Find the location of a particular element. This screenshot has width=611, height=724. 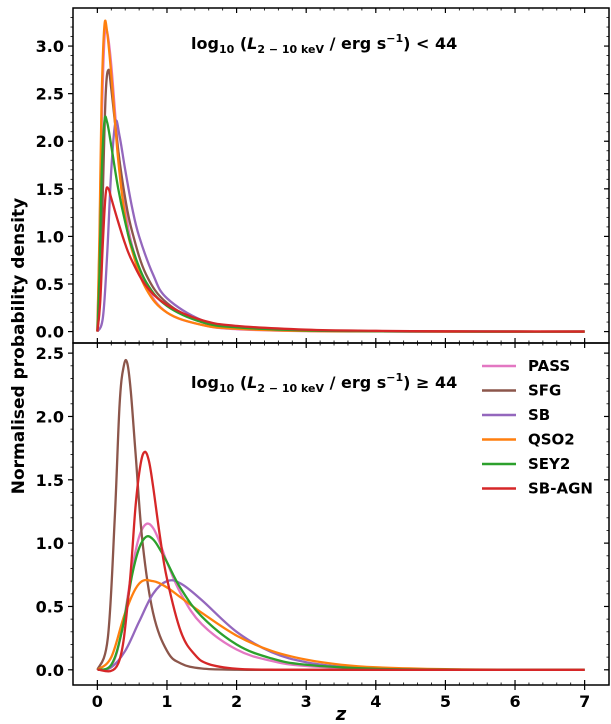

x-tick-label: 6 is located at coordinates (514, 701).